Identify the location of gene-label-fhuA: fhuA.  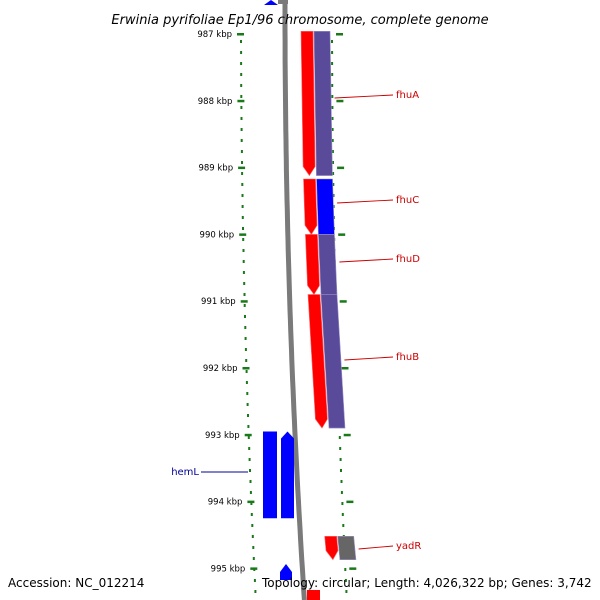
(407, 95).